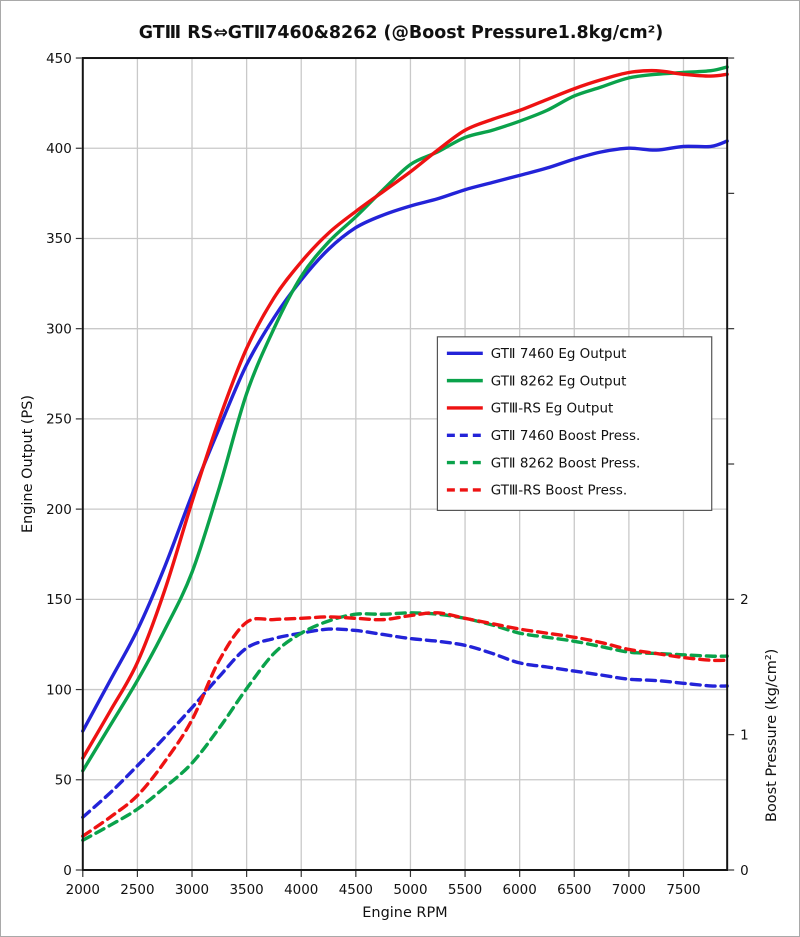  I want to click on x-tick-label: 7500, so click(683, 890).